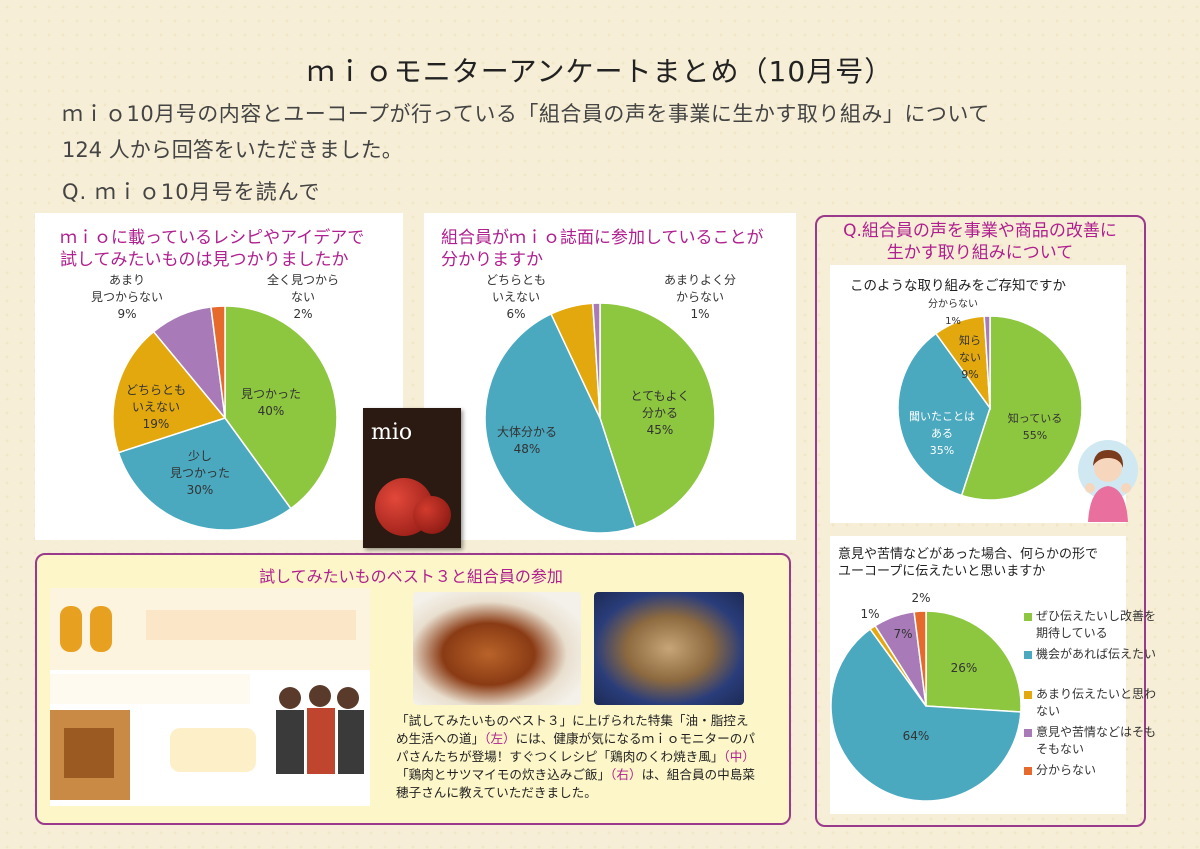 The width and height of the screenshot is (1200, 849). Describe the element at coordinates (270, 402) in the screenshot. I see `chart1-label-0: 見つかった 40%` at that location.